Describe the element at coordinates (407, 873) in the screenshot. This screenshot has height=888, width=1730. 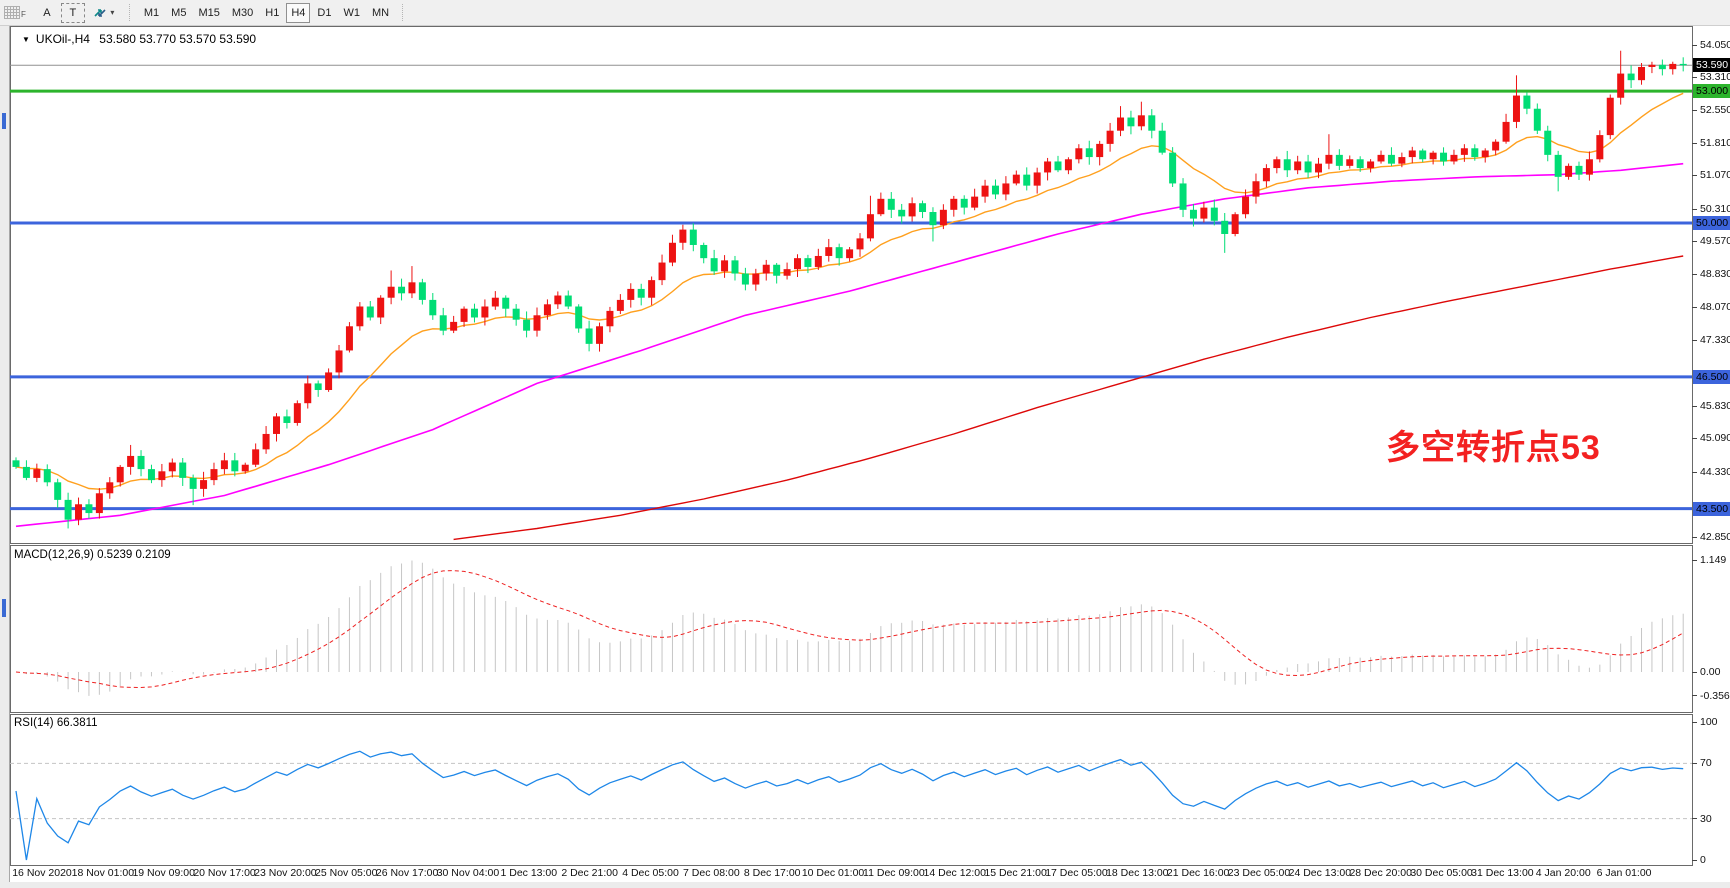
I see `time-axis-label: 26 Nov 17:00` at that location.